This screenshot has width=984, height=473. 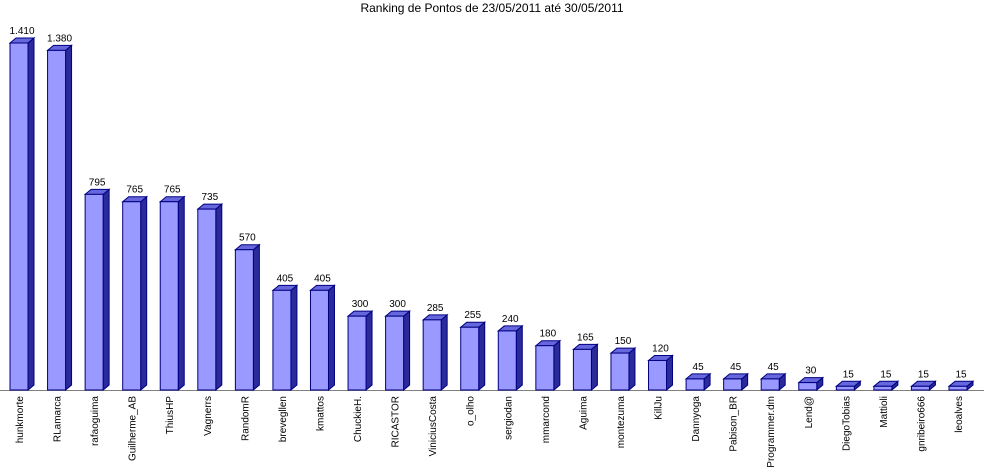 What do you see at coordinates (846, 423) in the screenshot?
I see `x-tick-label: DiegoTobias` at bounding box center [846, 423].